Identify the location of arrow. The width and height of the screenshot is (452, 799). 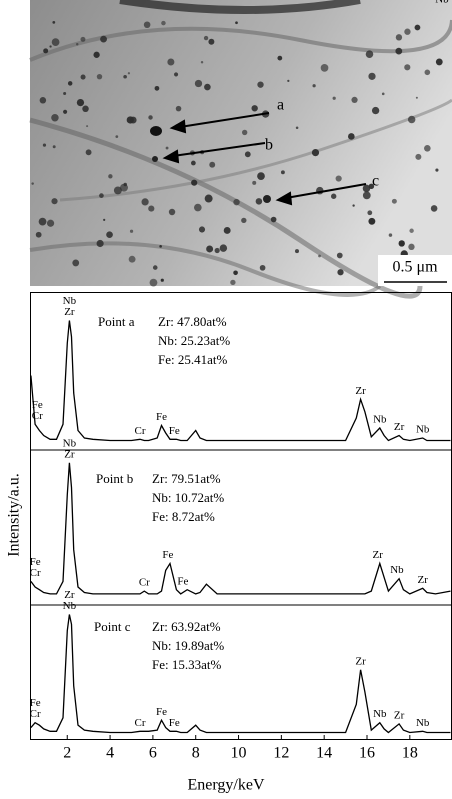
(219, 149).